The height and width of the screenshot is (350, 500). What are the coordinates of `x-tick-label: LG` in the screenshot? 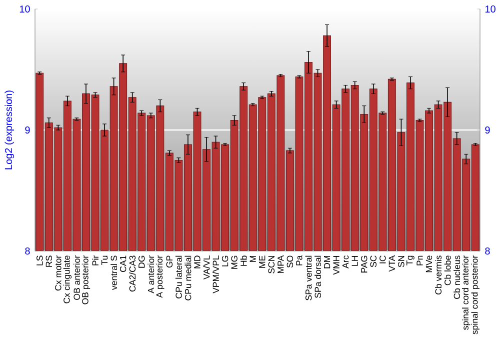 It's located at (225, 261).